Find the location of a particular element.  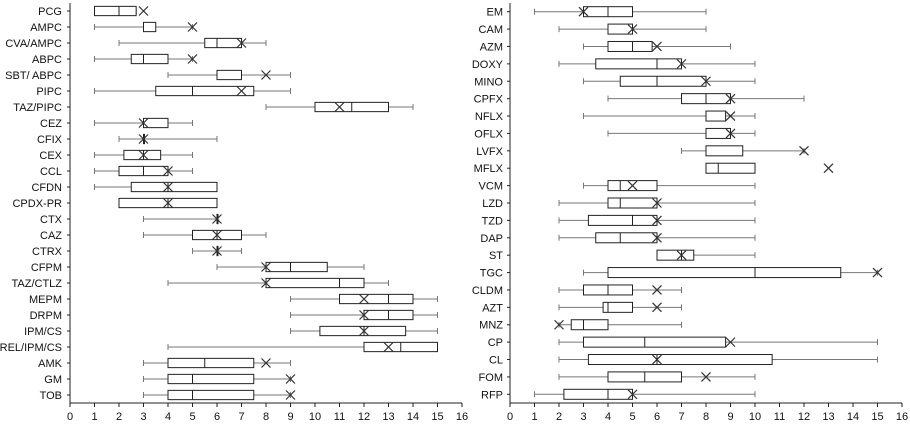

x-tick-label: 9 is located at coordinates (290, 417).